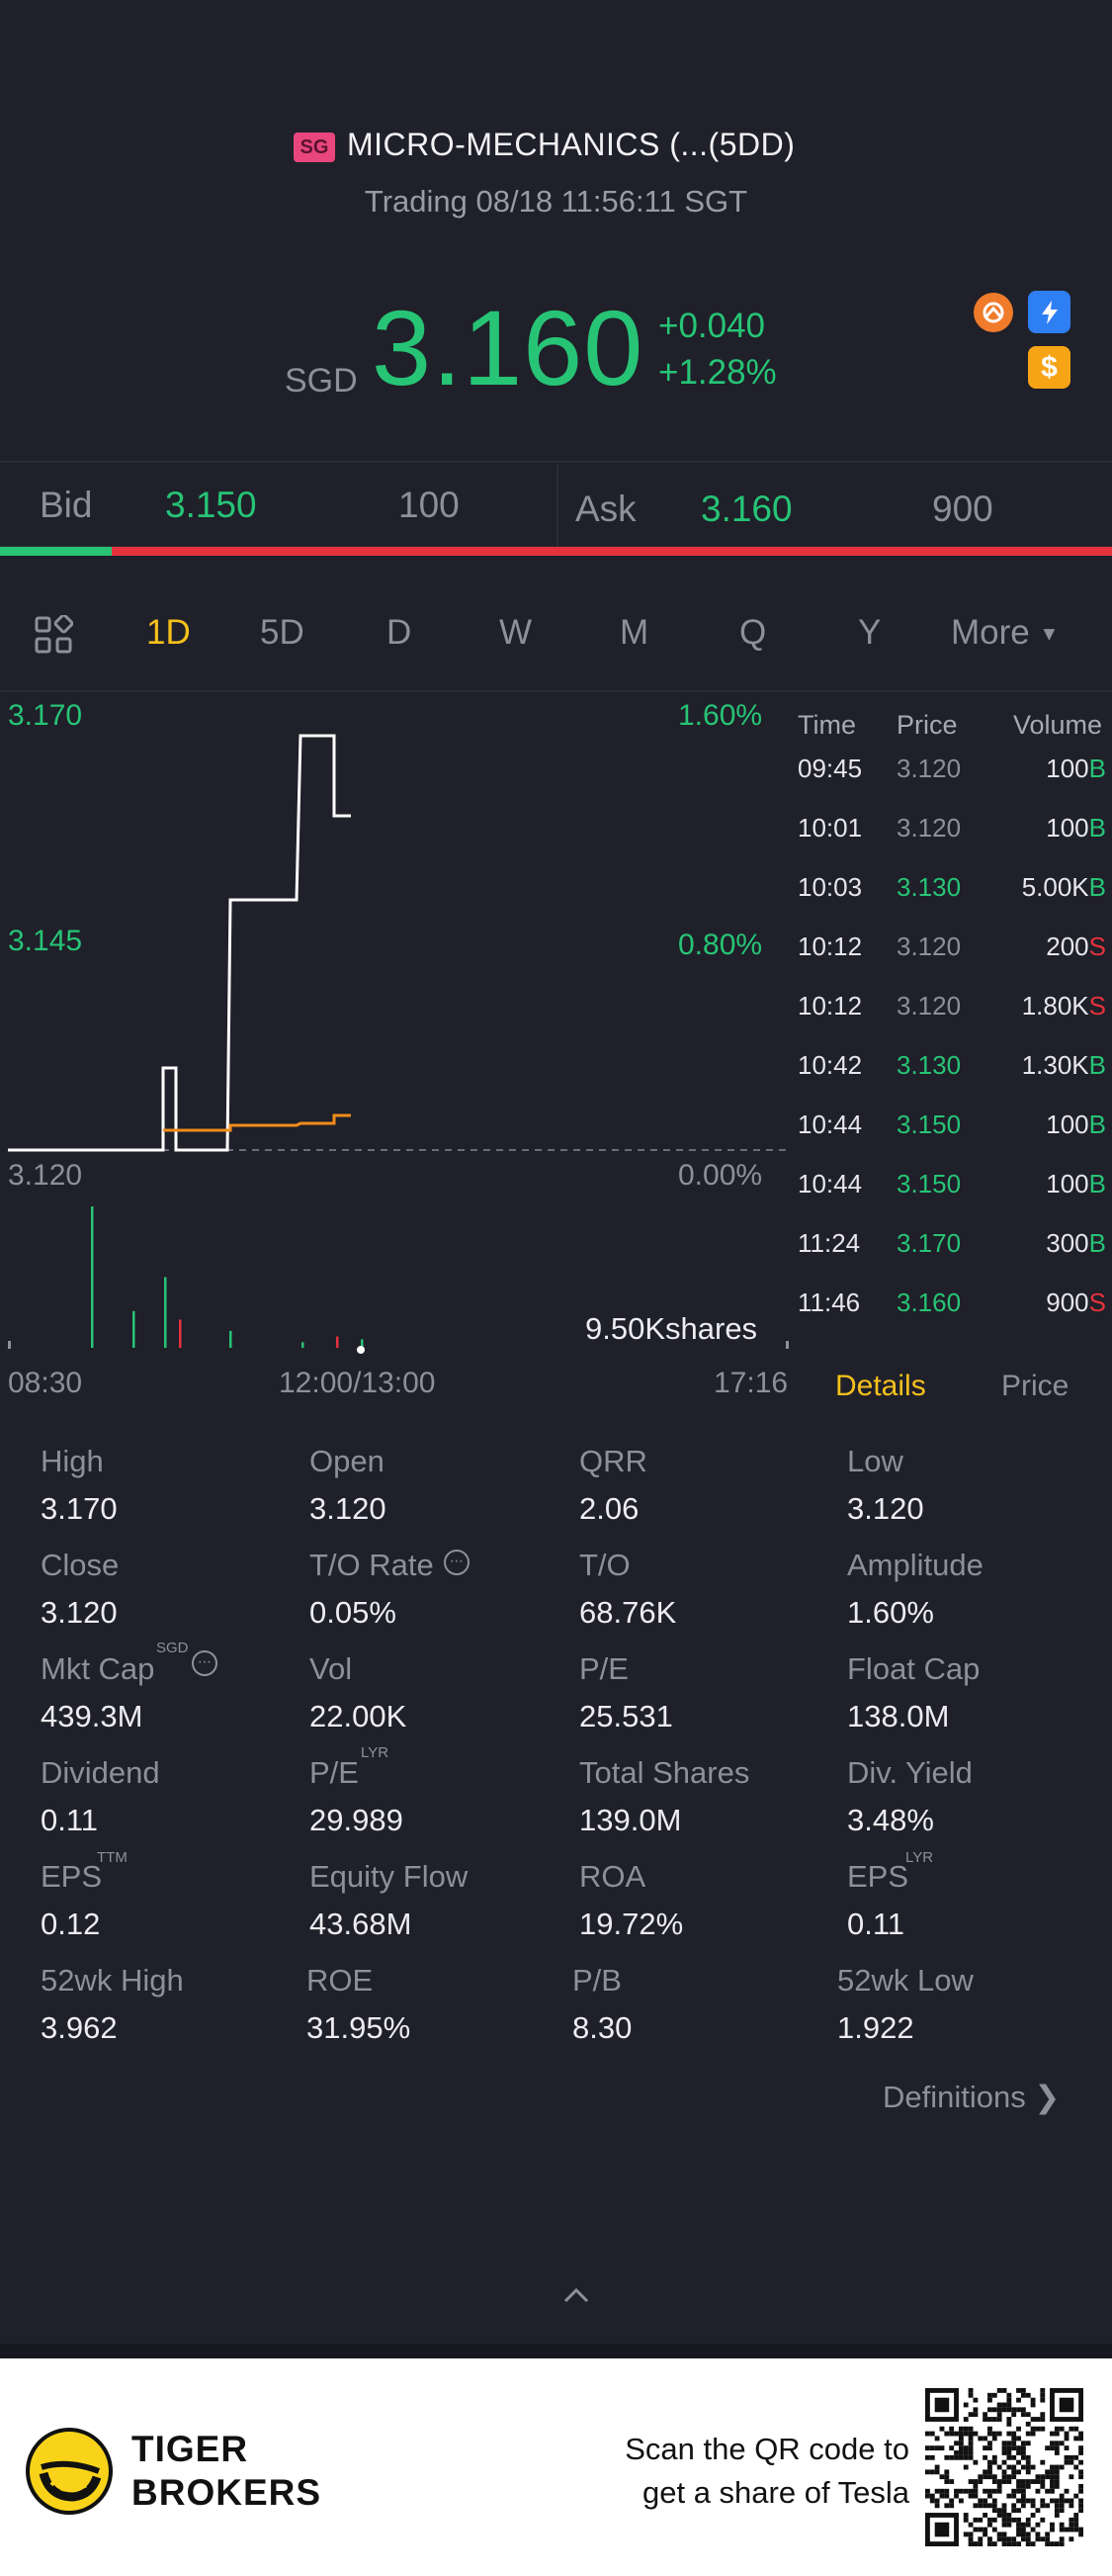 This screenshot has height=2576, width=1112. What do you see at coordinates (204, 1663) in the screenshot?
I see `mkt-cap-info-icon: ⋯` at bounding box center [204, 1663].